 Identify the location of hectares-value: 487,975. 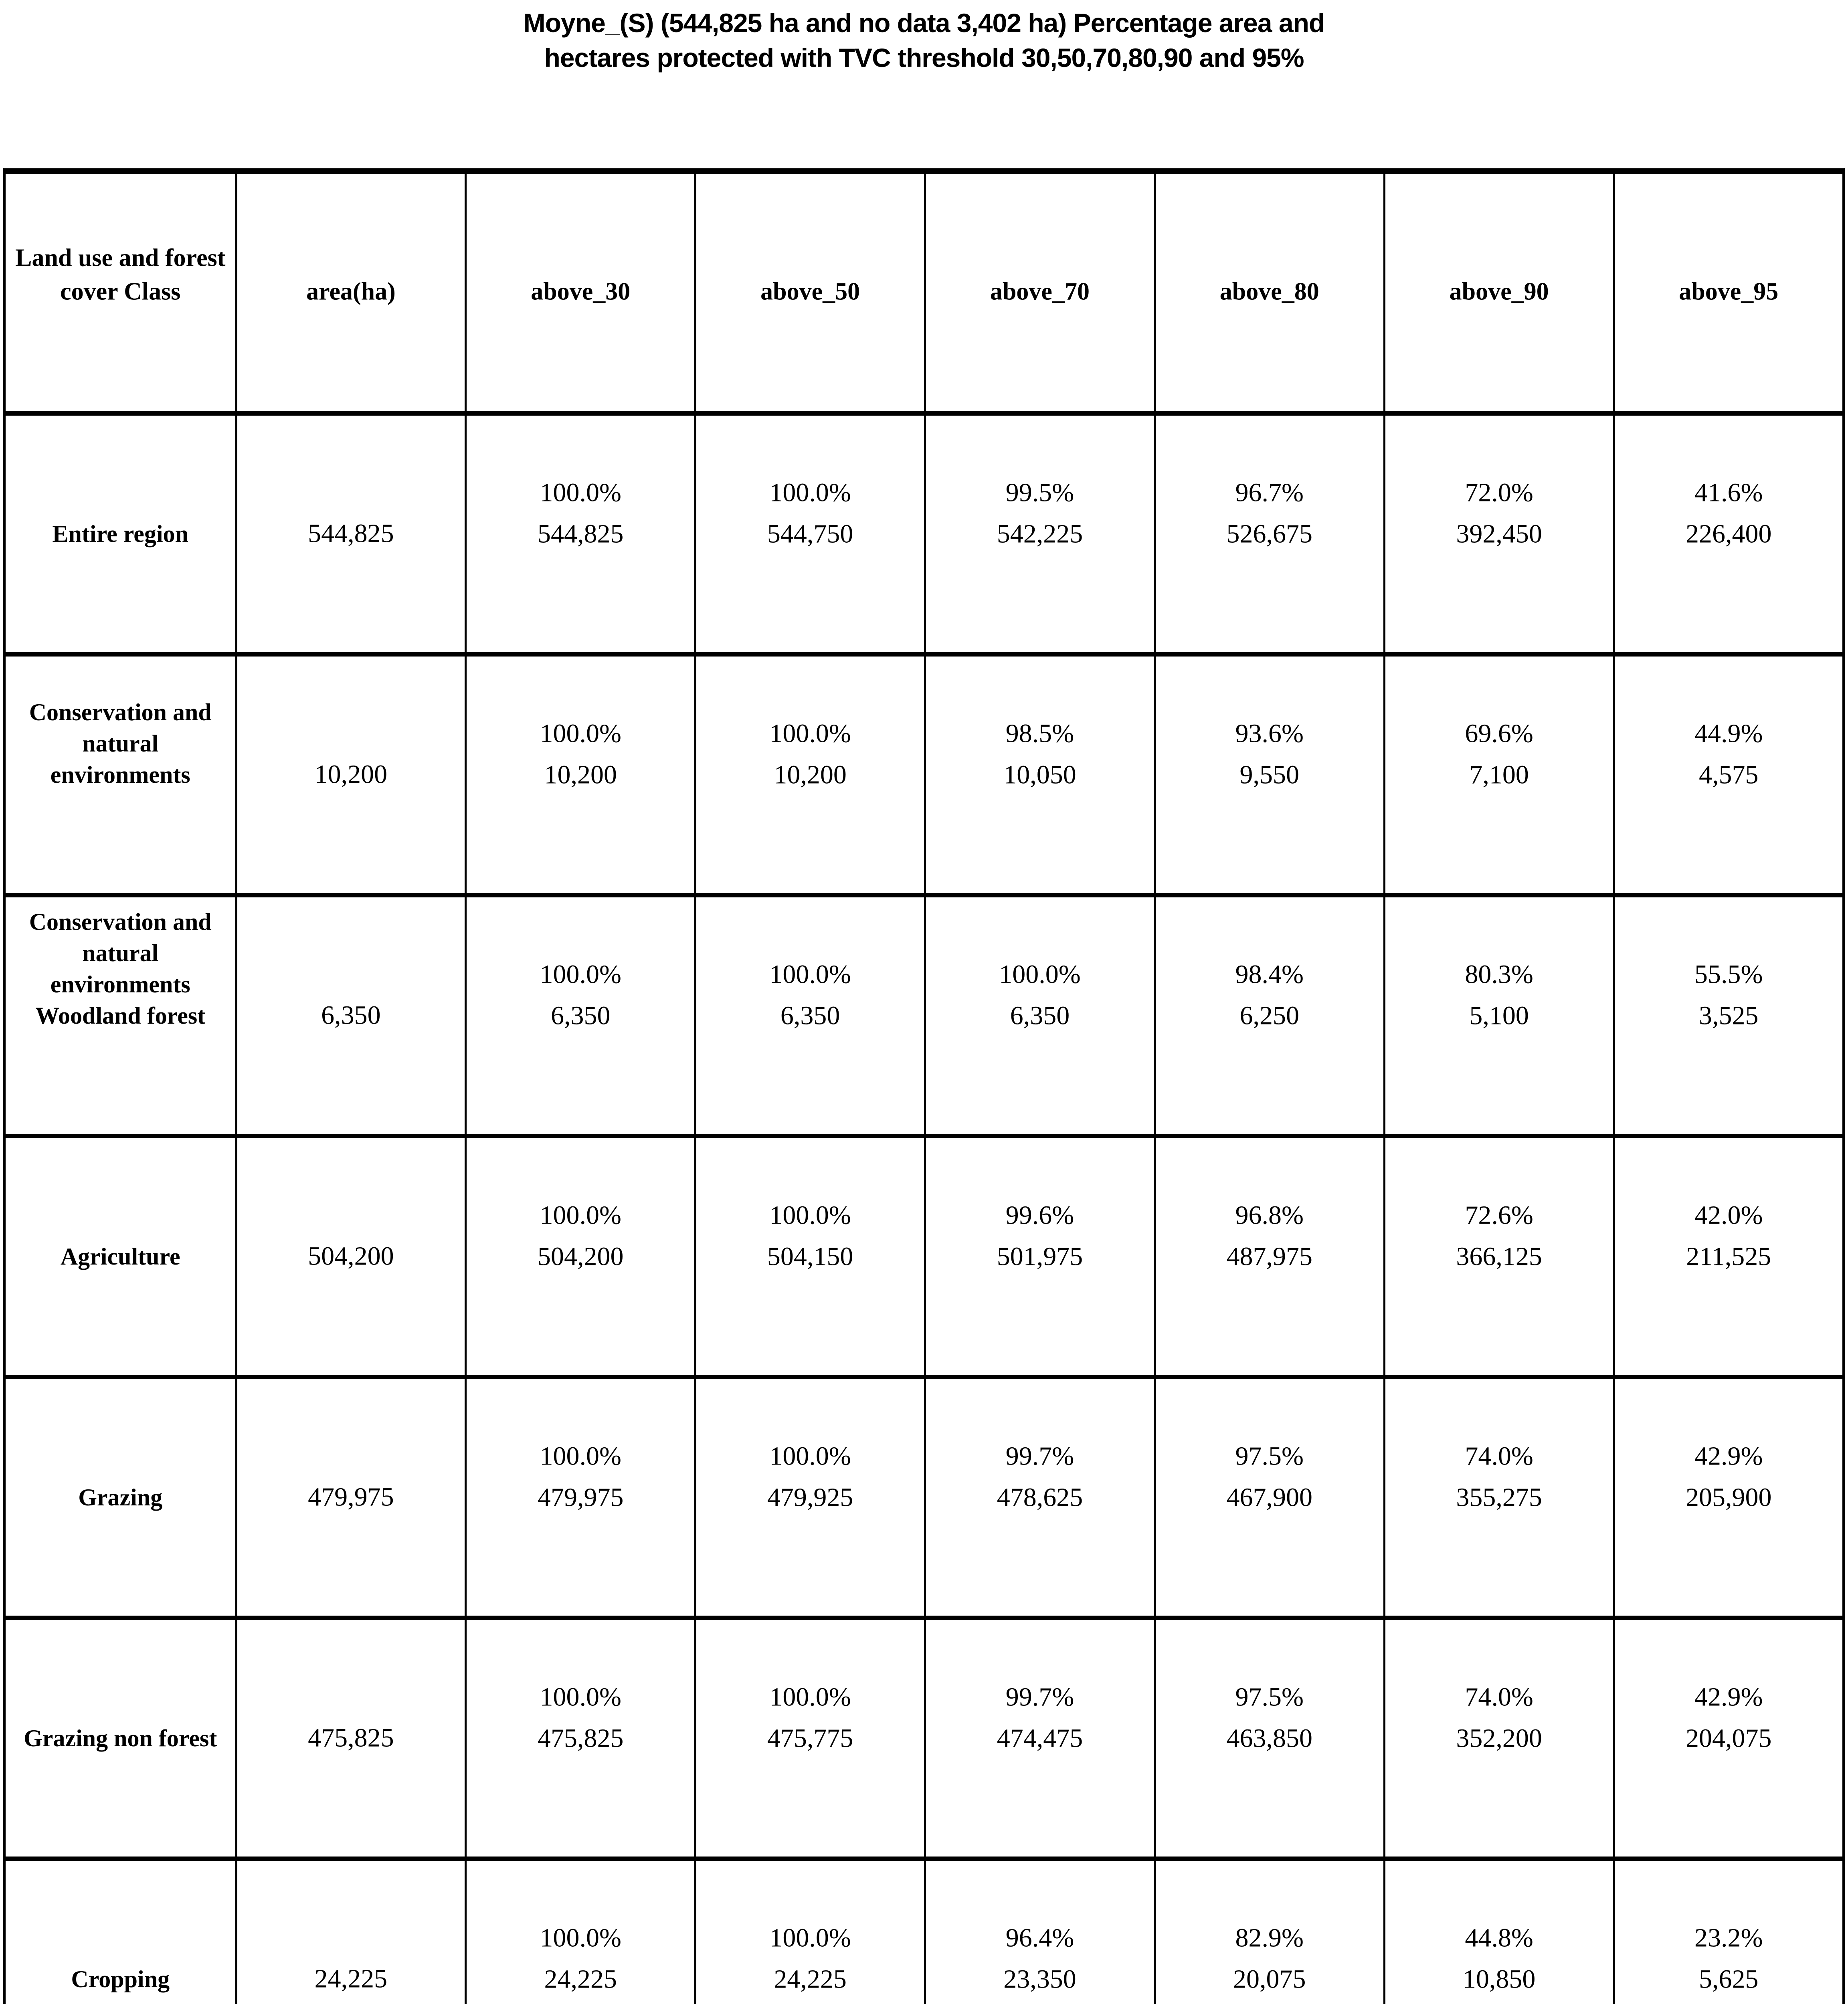
(1269, 1256).